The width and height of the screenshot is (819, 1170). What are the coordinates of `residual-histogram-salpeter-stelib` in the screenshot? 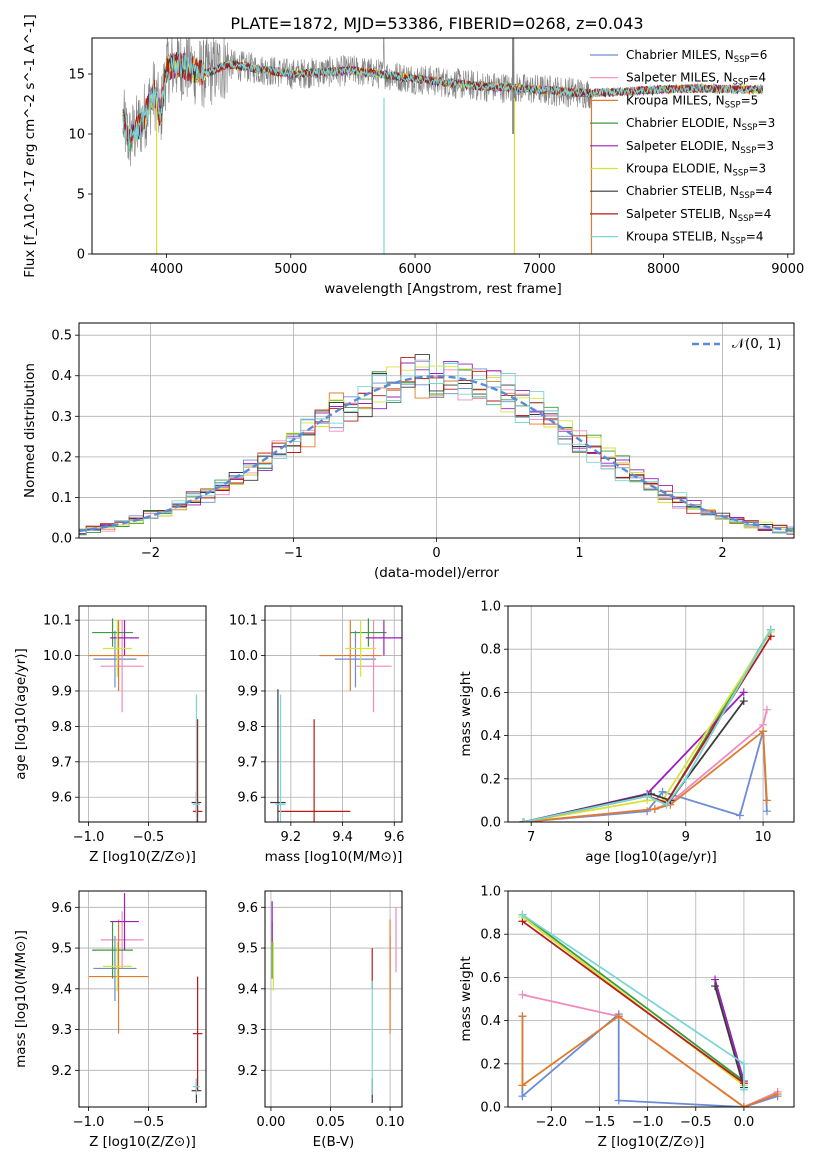 It's located at (436, 446).